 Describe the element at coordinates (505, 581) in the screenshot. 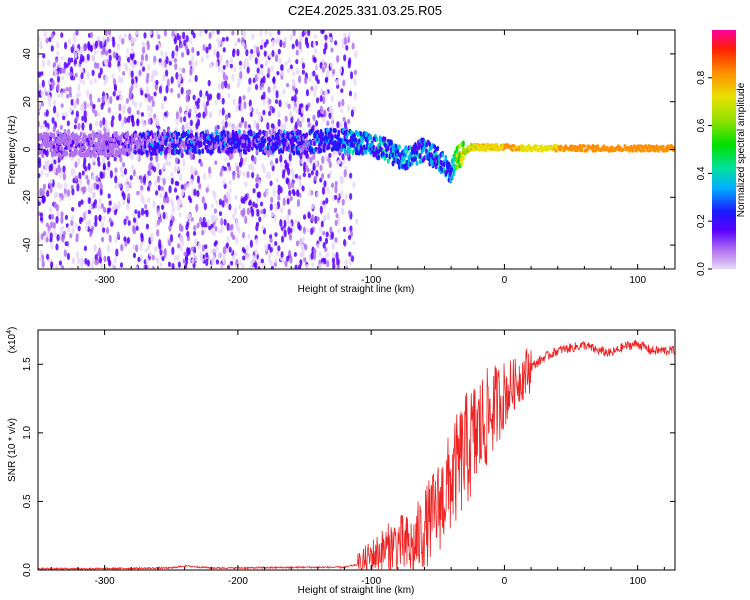

I see `x-tick-label: 0` at that location.